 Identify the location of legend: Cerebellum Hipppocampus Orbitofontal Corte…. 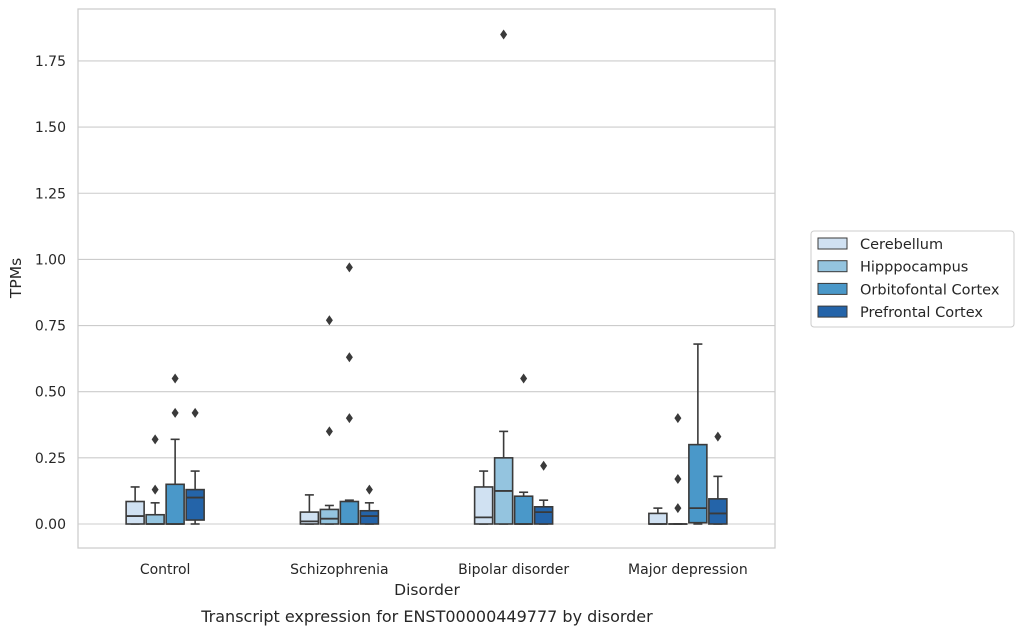
(912, 279).